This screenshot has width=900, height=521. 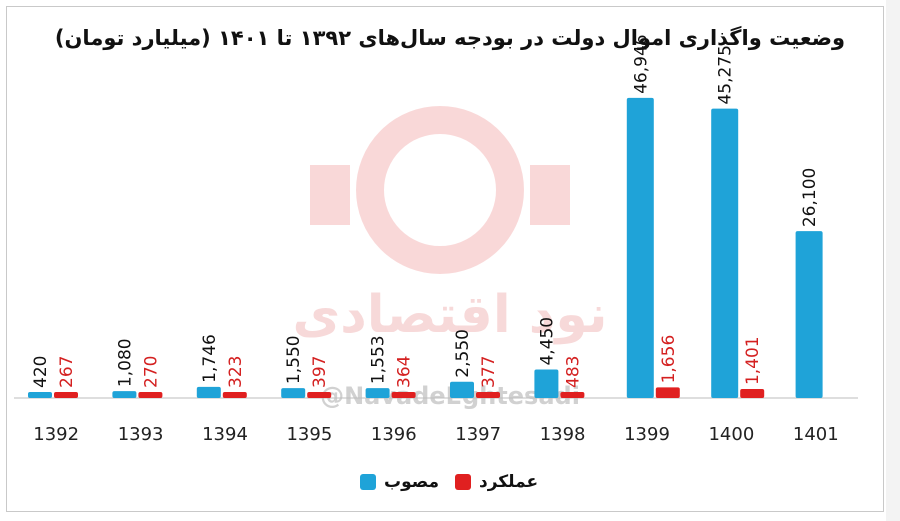 What do you see at coordinates (394, 434) in the screenshot?
I see `x-tick-label-1396: 1396` at bounding box center [394, 434].